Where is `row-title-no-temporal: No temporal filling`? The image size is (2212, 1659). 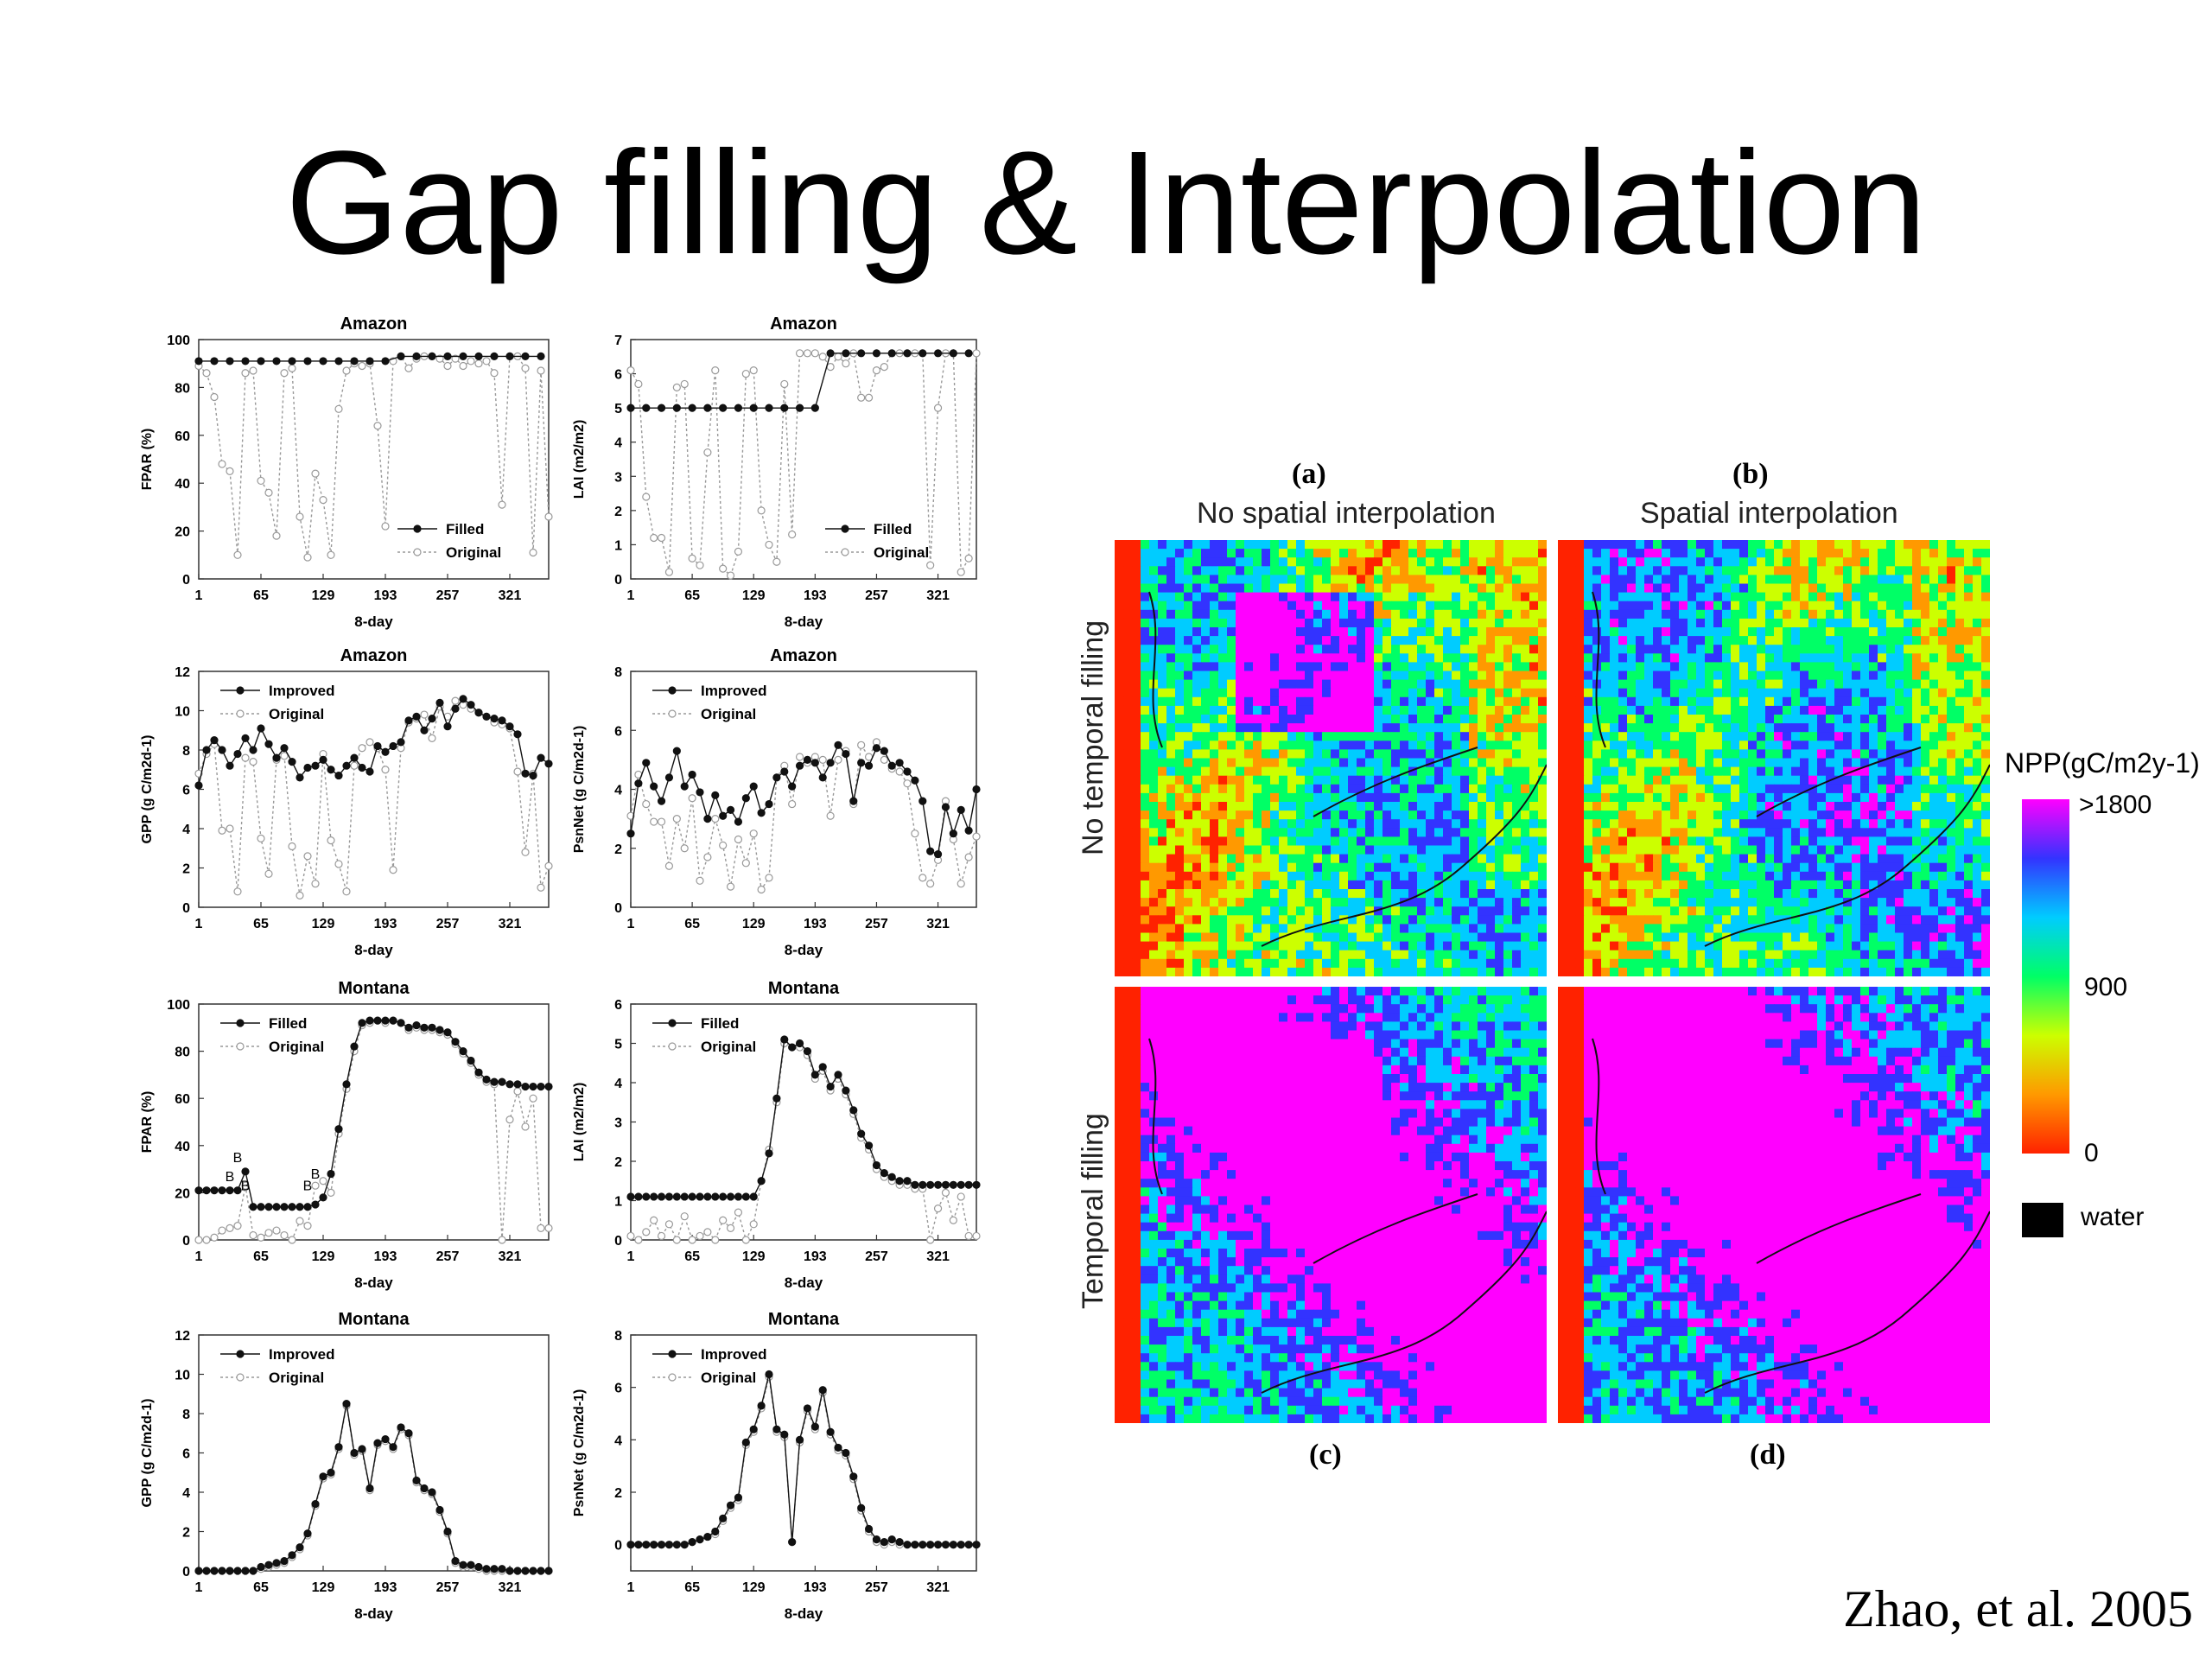 row-title-no-temporal: No temporal filling is located at coordinates (1093, 737).